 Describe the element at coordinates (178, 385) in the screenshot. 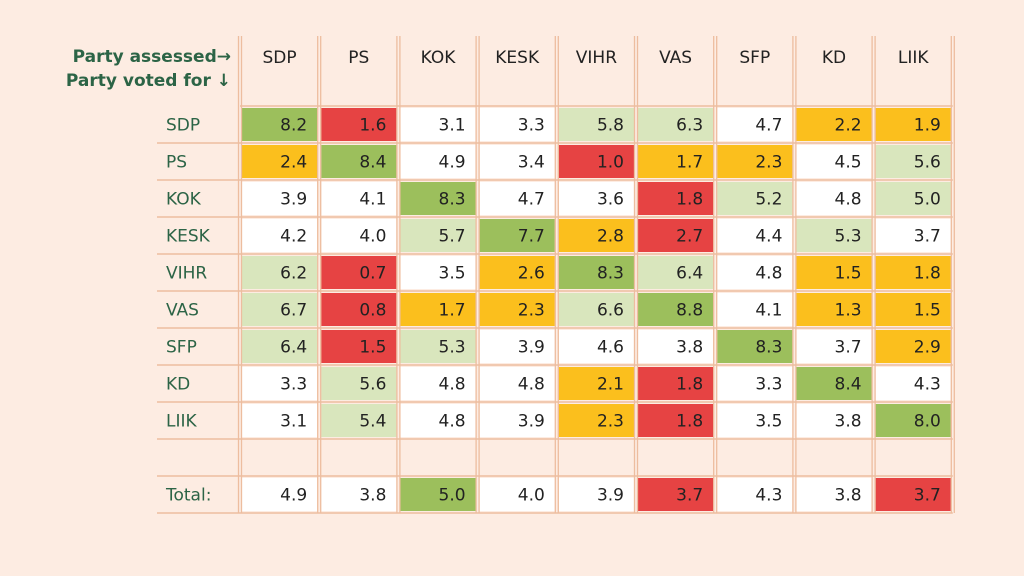

I see `row-label-kd: KD` at that location.